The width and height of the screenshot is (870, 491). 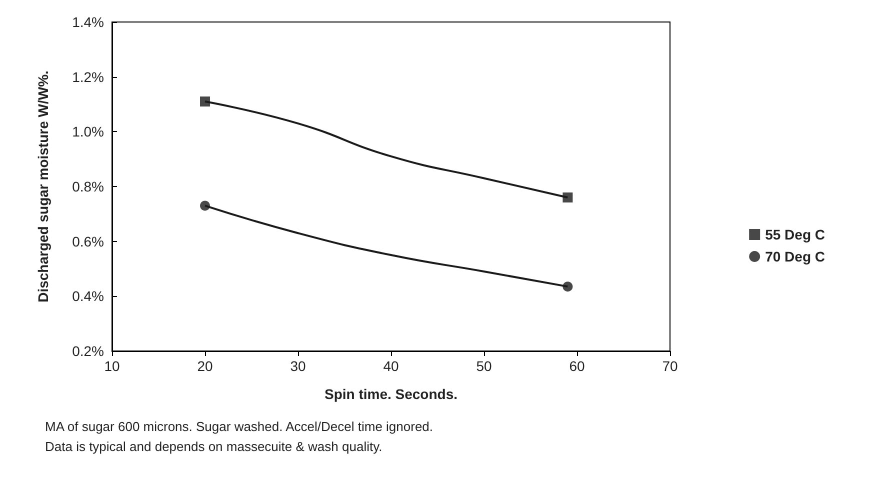 What do you see at coordinates (88, 76) in the screenshot?
I see `y-tick-label: 1.2%` at bounding box center [88, 76].